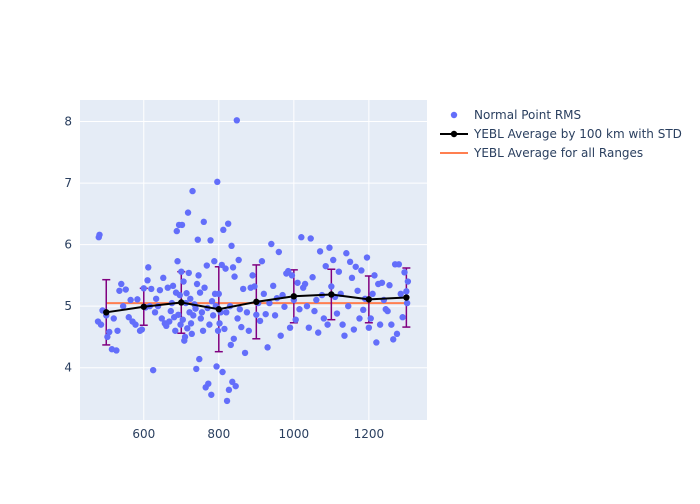 This screenshot has height=504, width=700. Describe the element at coordinates (577, 134) in the screenshot. I see `legend-label: YEBL Average by 100 km with STD` at that location.